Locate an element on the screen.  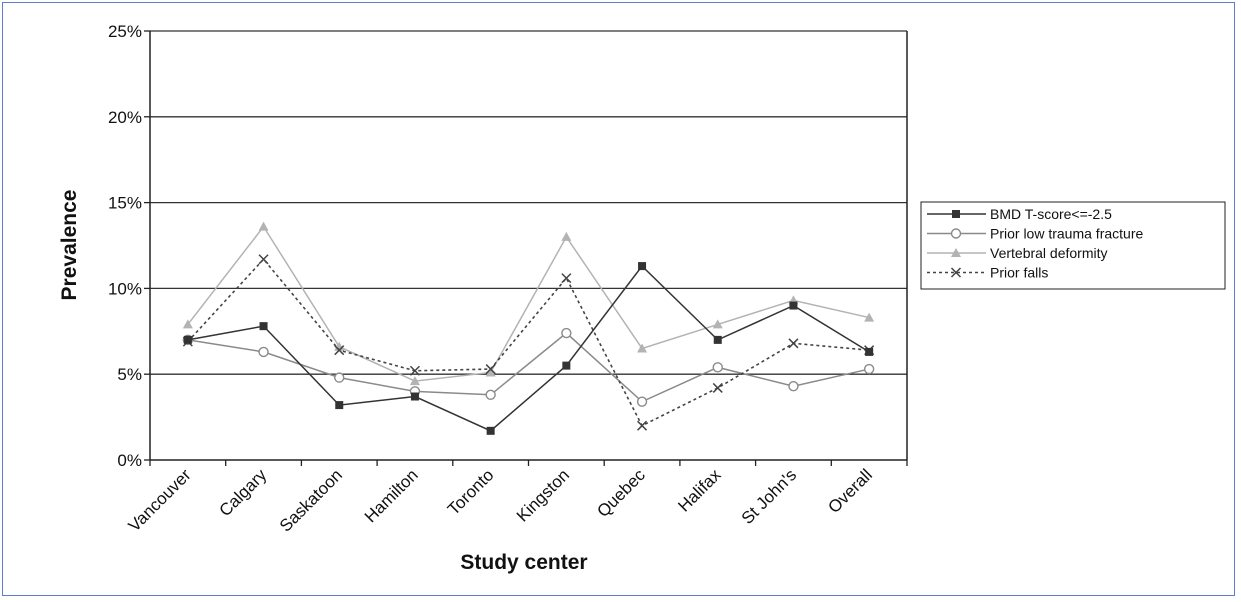
legend-item: Vertebral deformity is located at coordinates (1017, 253).